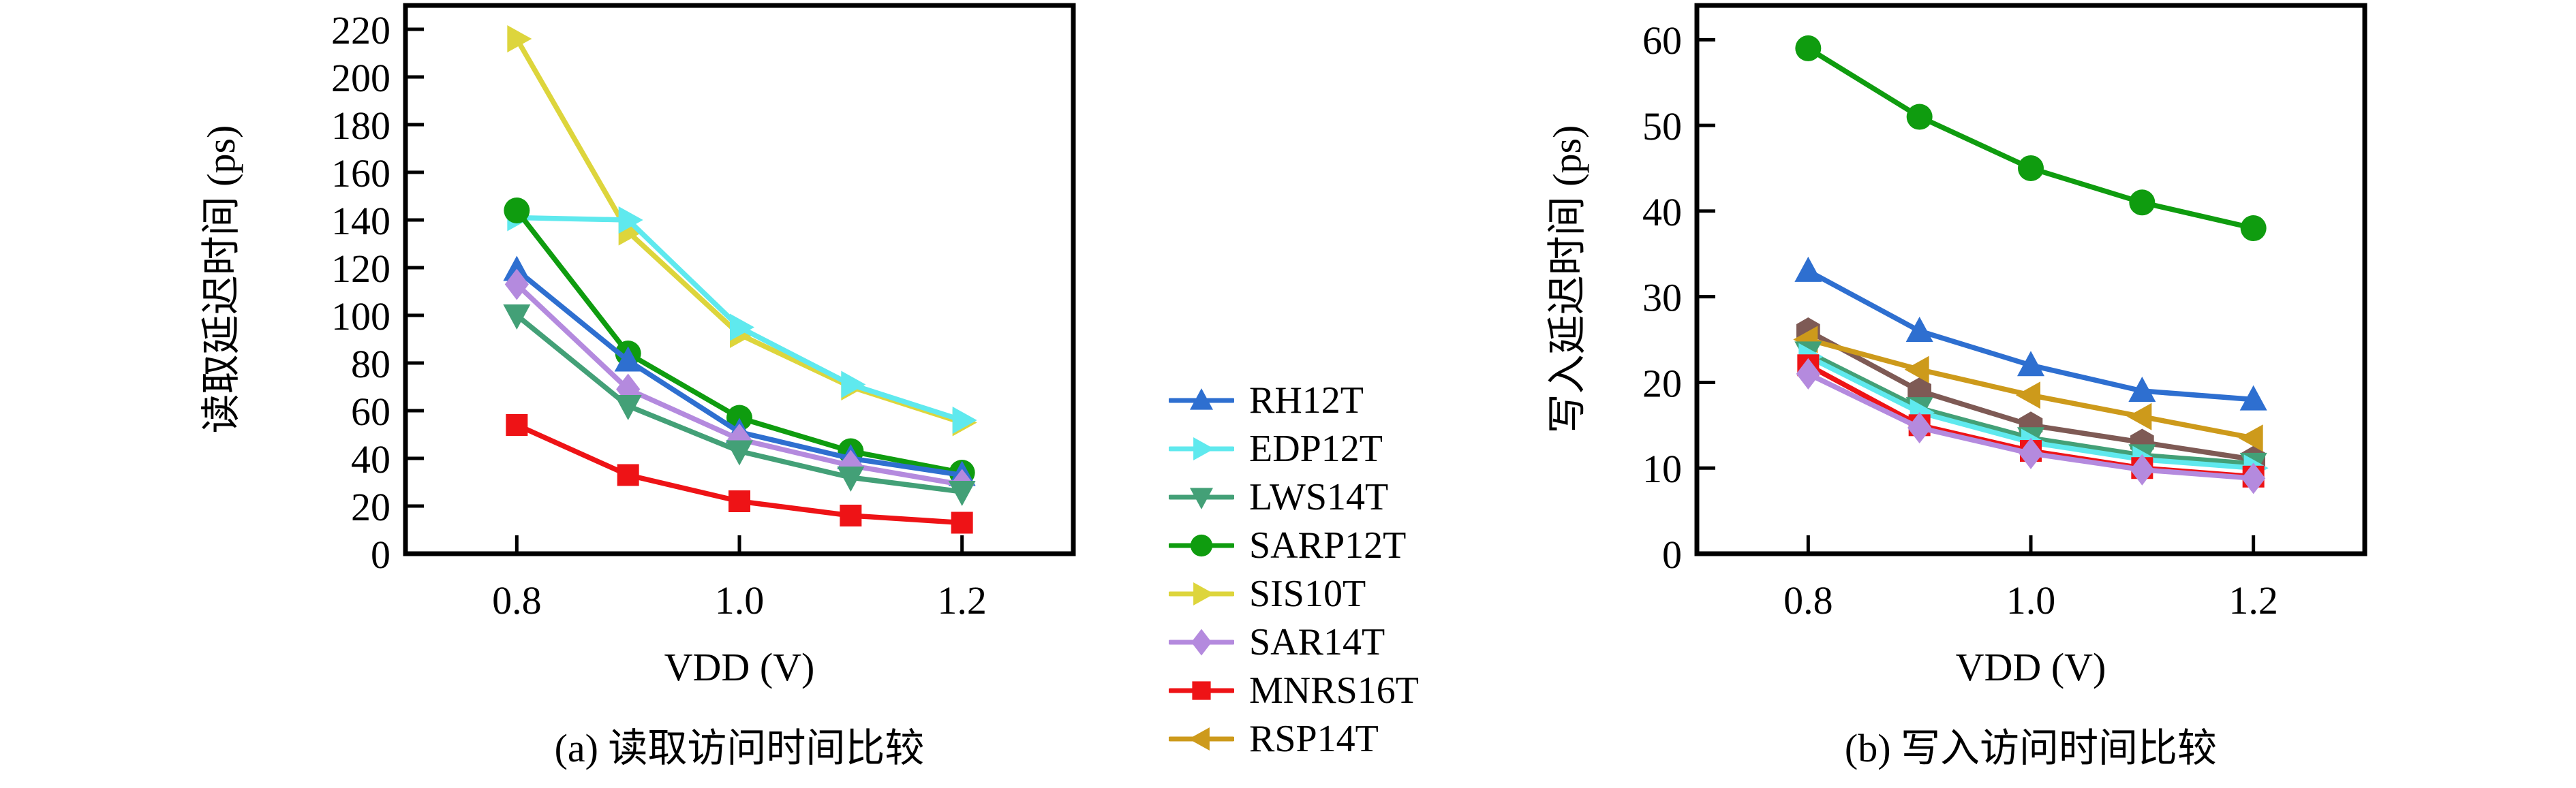  What do you see at coordinates (361, 269) in the screenshot?
I see `y-tick-label: 120` at bounding box center [361, 269].